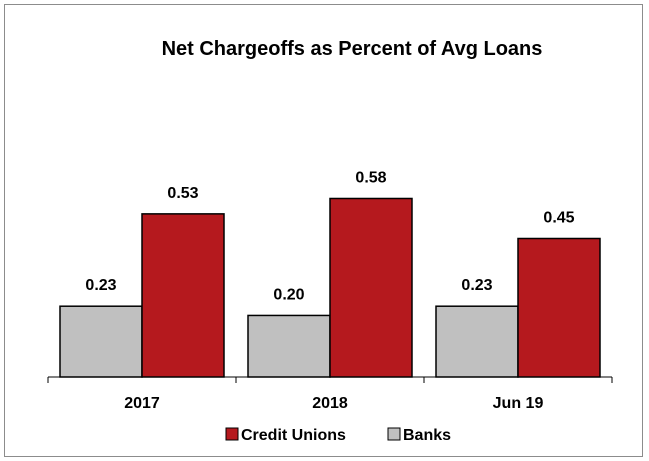 This screenshot has height=461, width=649. Describe the element at coordinates (100, 285) in the screenshot. I see `data-label-banks-2017: 0.23` at that location.